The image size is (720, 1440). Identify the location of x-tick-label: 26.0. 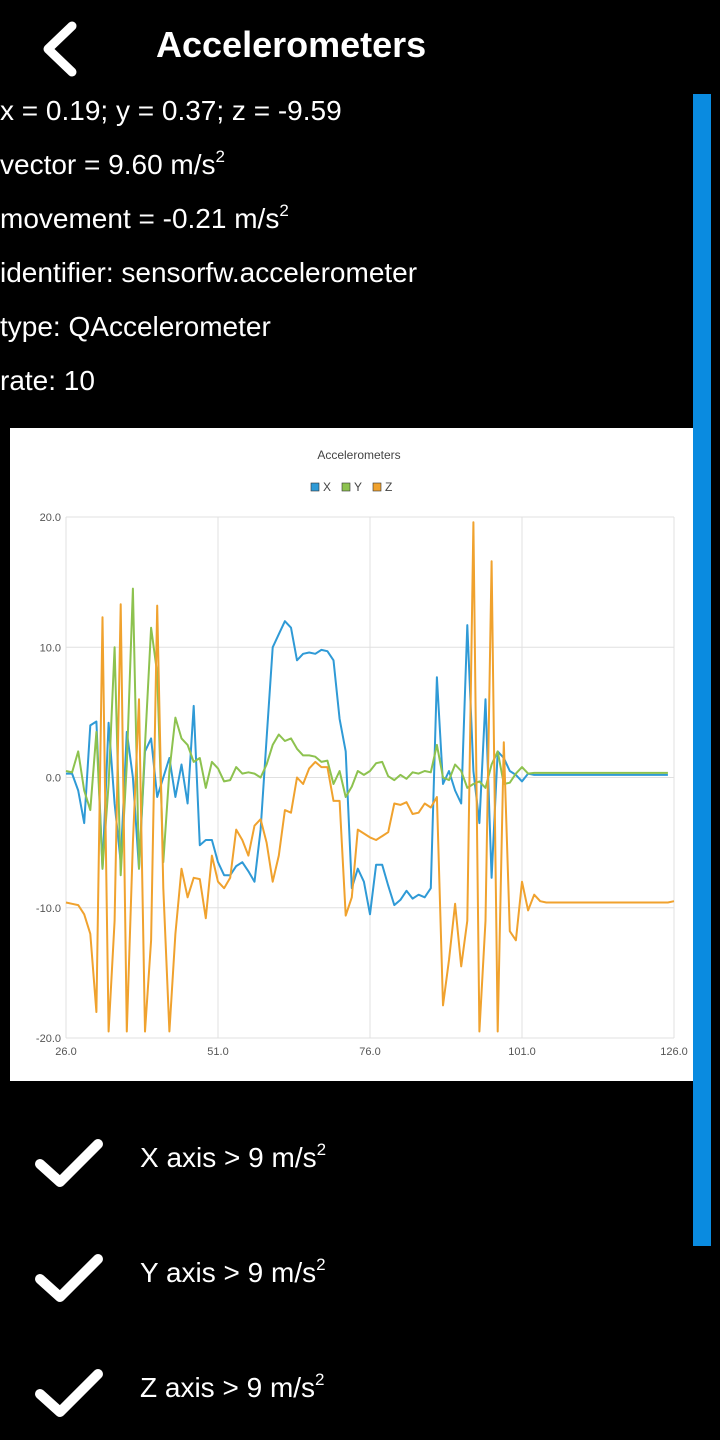
(65, 1052).